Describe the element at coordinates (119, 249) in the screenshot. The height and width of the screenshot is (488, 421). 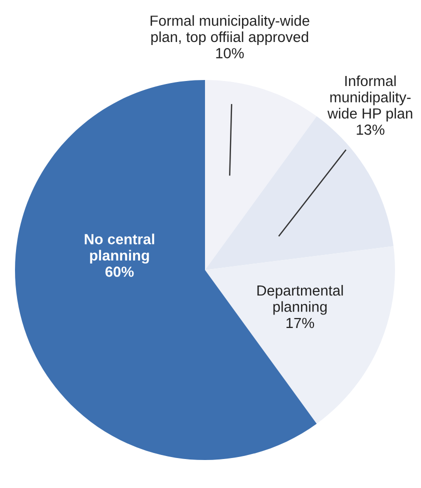
I see `slice-label: No central planning` at that location.